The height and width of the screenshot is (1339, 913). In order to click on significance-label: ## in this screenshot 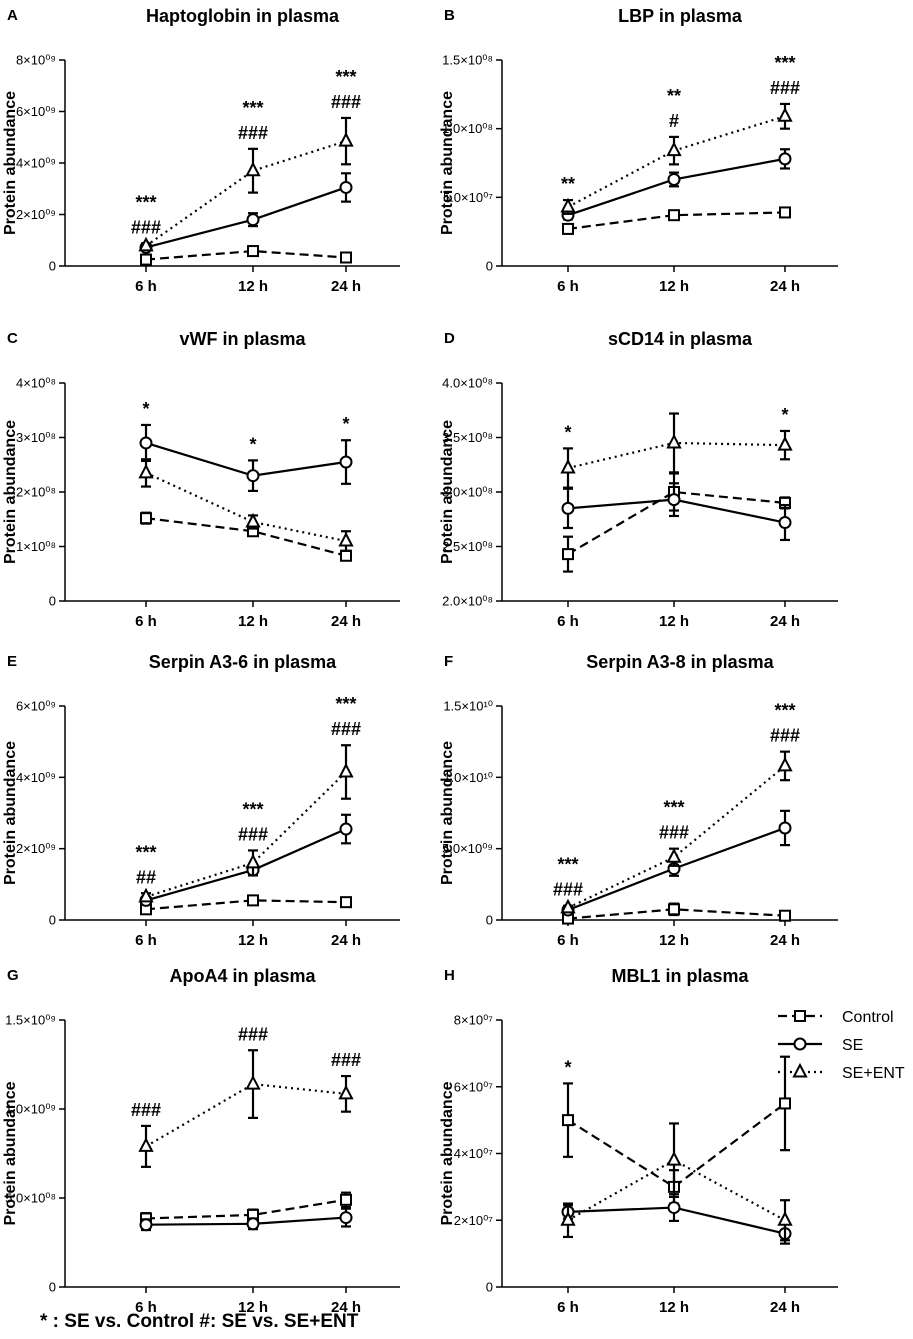, I will do `click(146, 877)`.